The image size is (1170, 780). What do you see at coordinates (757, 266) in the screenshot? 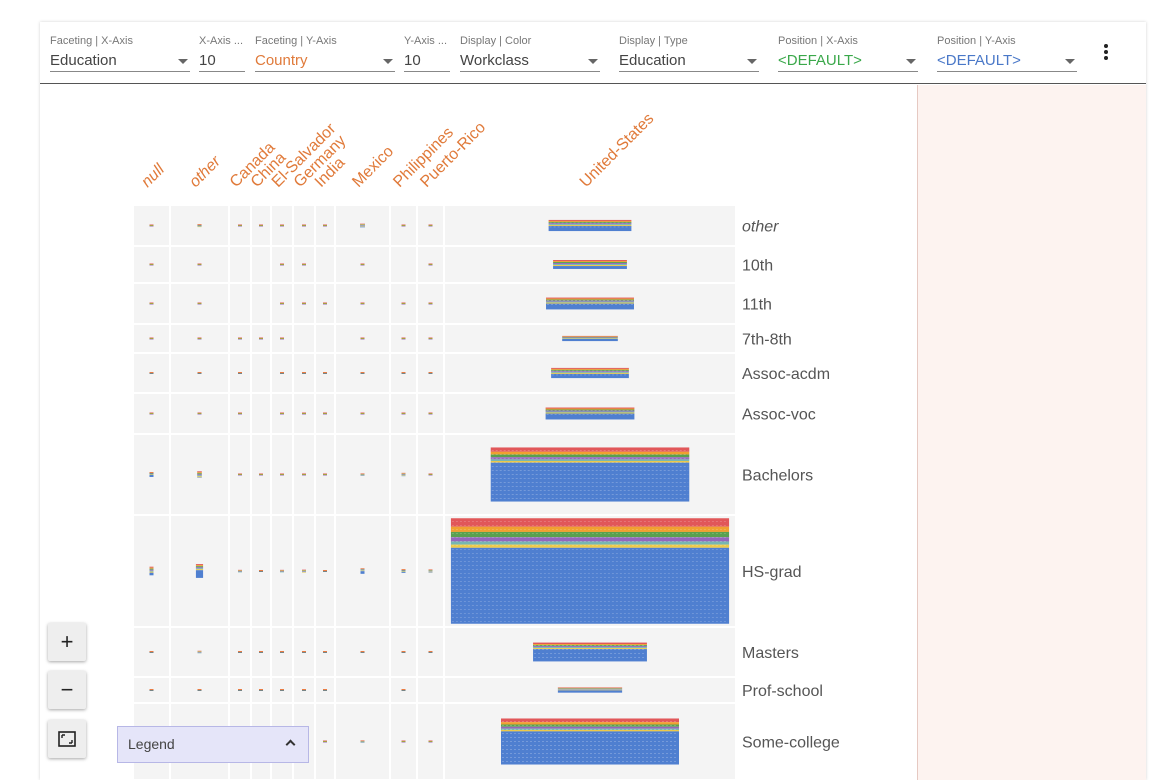
I see `row-label: 10th` at bounding box center [757, 266].